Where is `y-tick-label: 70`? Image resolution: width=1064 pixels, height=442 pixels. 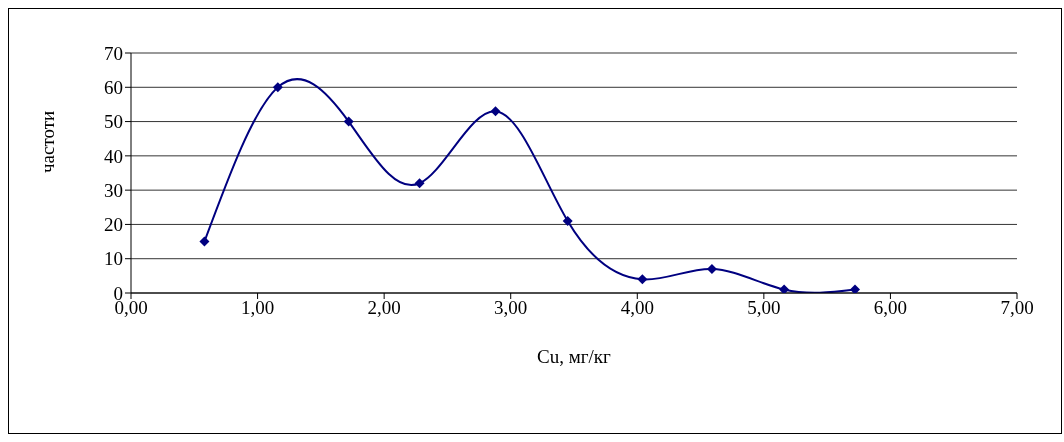 y-tick-label: 70 is located at coordinates (113, 53).